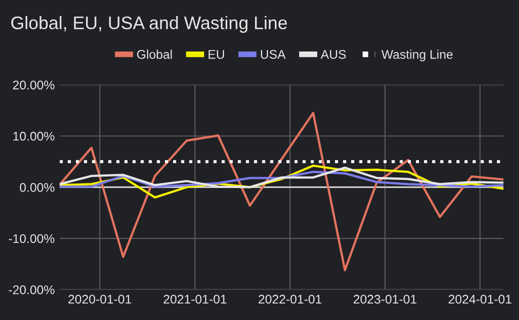  What do you see at coordinates (37, 187) in the screenshot?
I see `y-tick-label: 0.00%` at bounding box center [37, 187].